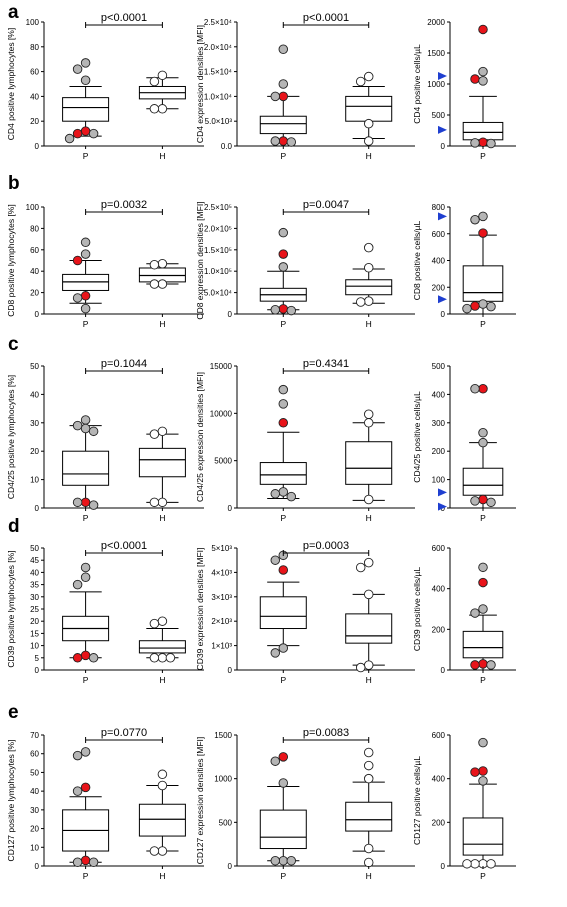 The image size is (567, 907). I want to click on y-tick-label: 5.0×10⁴, so click(218, 293).